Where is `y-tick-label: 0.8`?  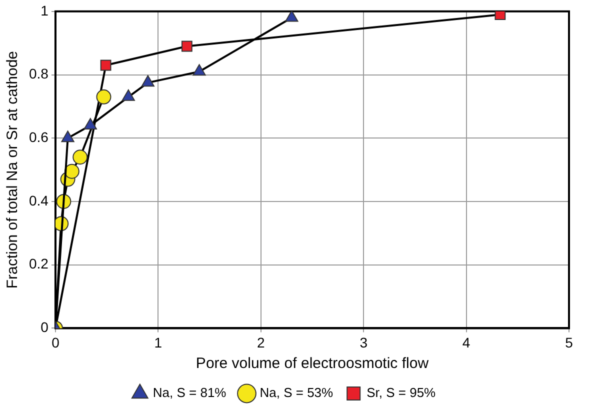
y-tick-label: 0.8 is located at coordinates (38, 74).